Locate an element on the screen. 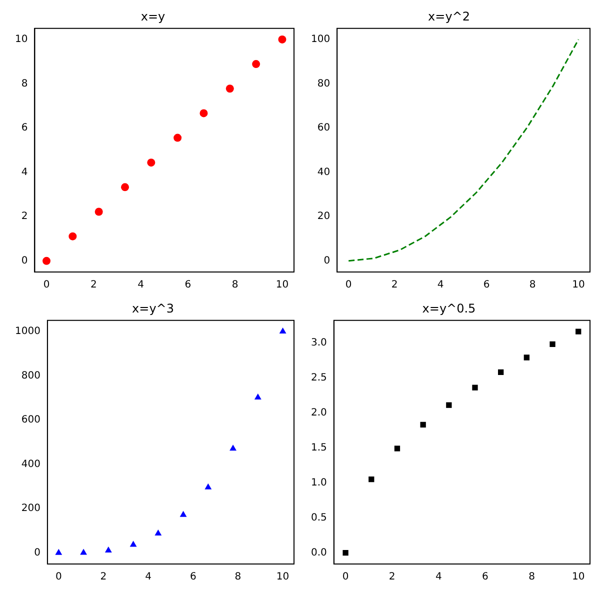 This screenshot has height=590, width=608. y-tick-label: 800 is located at coordinates (30, 376).